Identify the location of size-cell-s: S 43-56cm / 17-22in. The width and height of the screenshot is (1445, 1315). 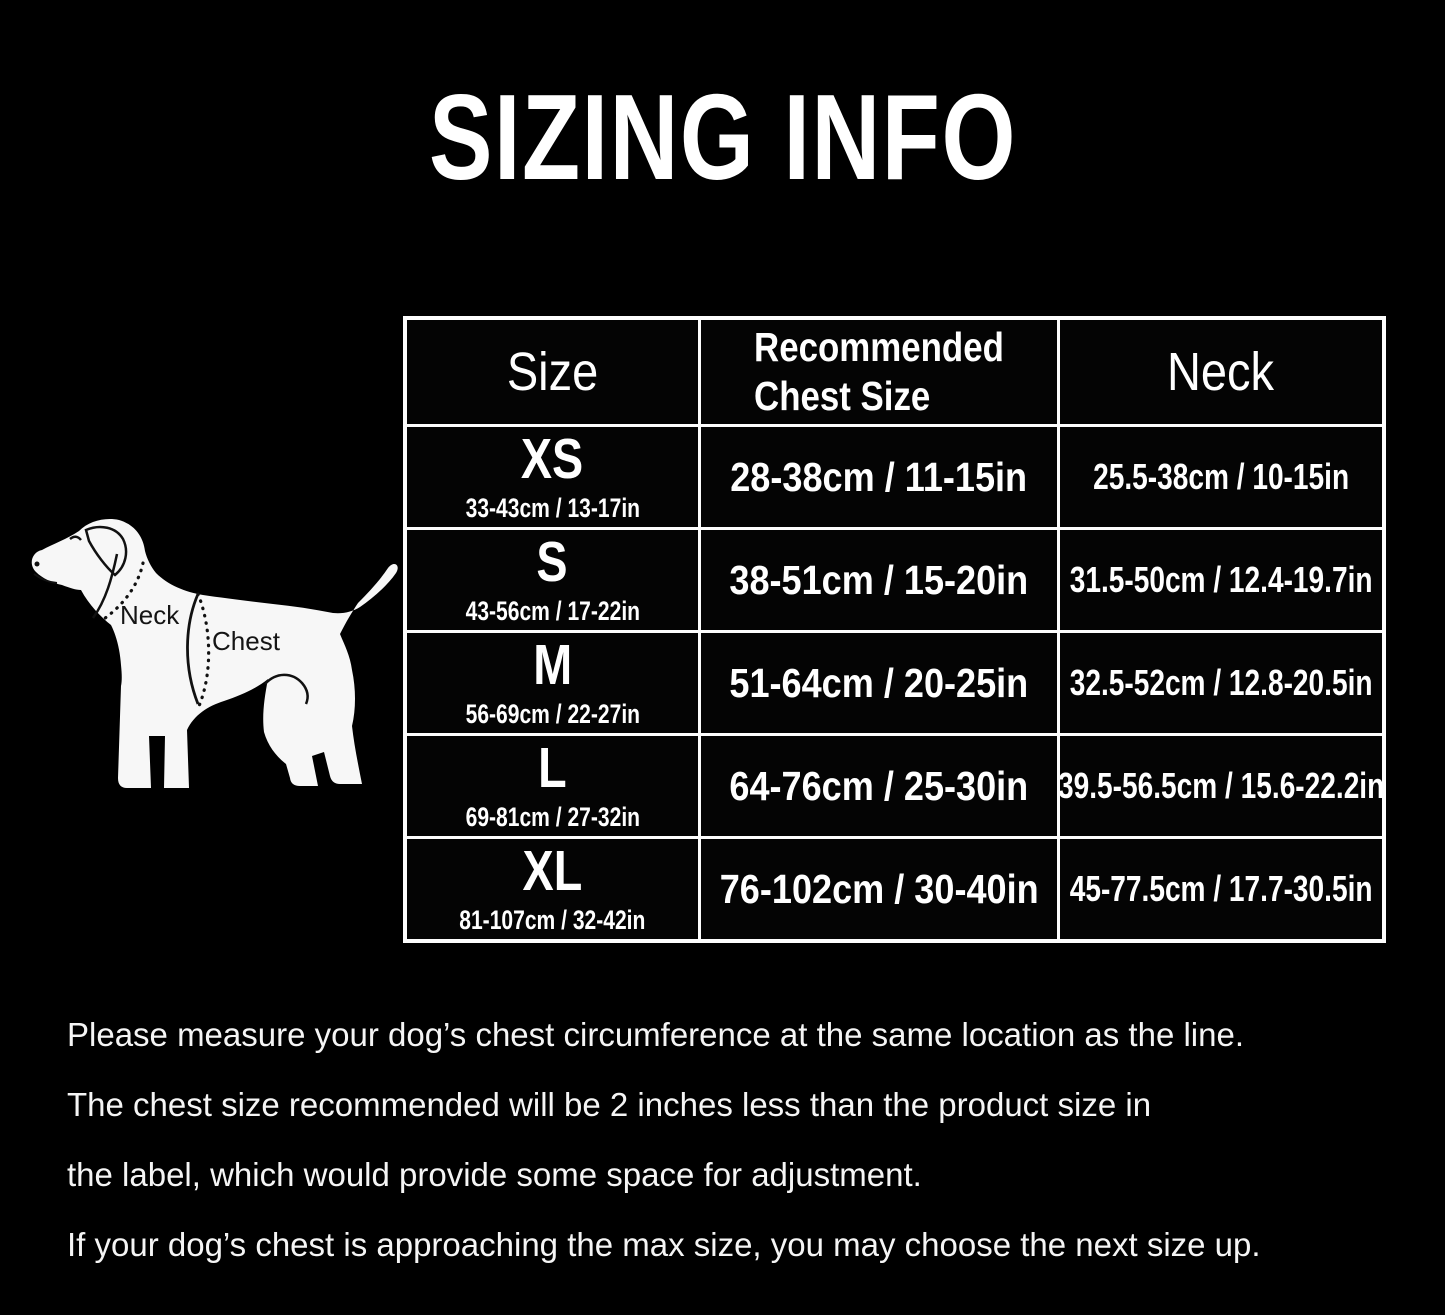
(552, 580).